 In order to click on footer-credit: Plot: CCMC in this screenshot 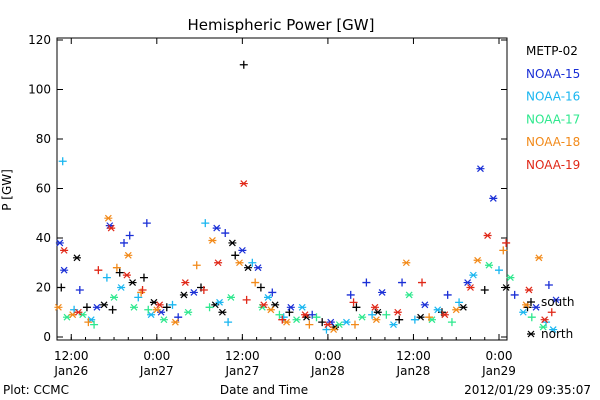, I will do `click(36, 390)`.